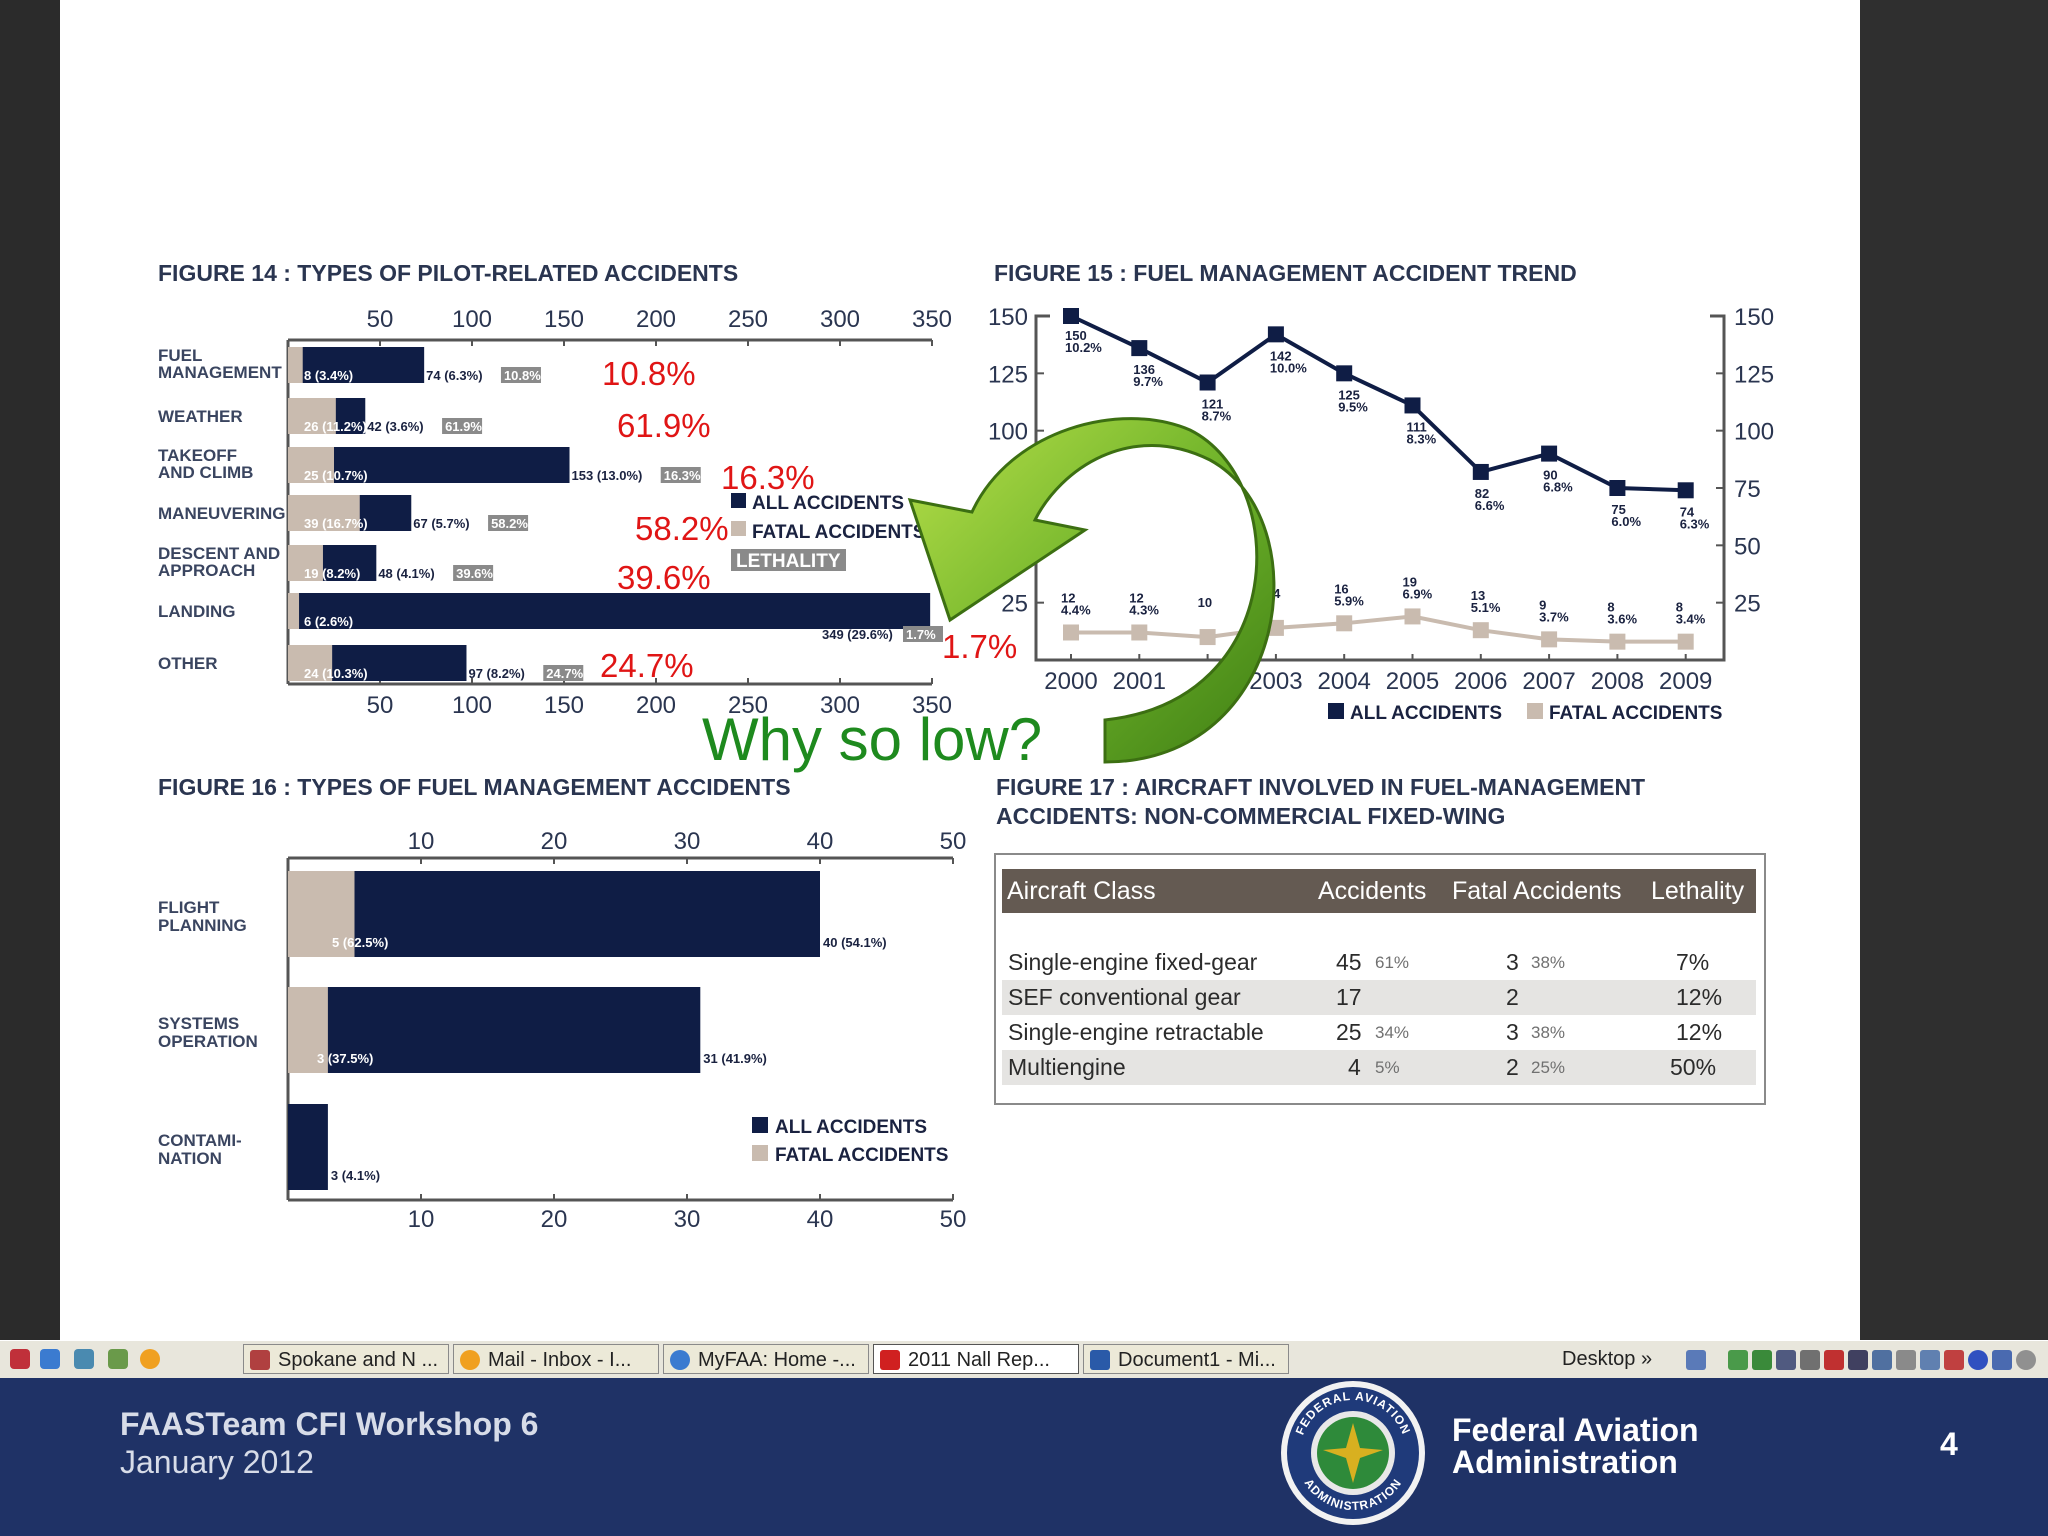 Image resolution: width=2048 pixels, height=1536 pixels. What do you see at coordinates (1747, 546) in the screenshot?
I see `y2-tick-label: 50` at bounding box center [1747, 546].